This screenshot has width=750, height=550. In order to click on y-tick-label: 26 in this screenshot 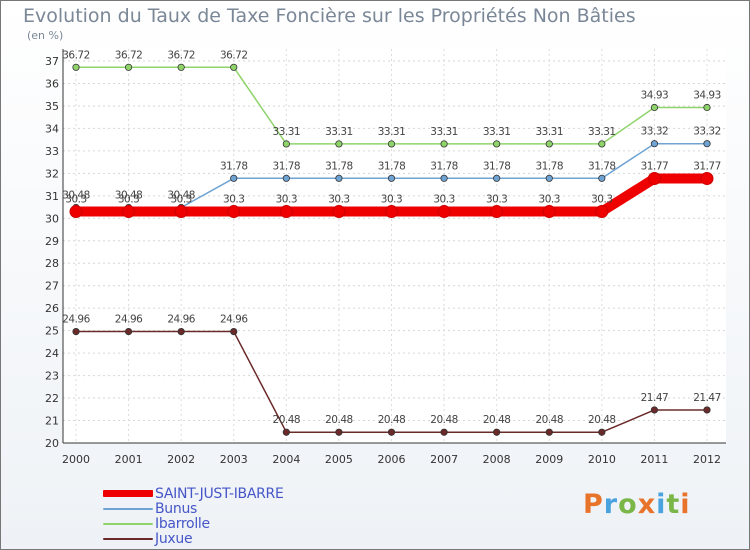, I will do `click(52, 308)`.